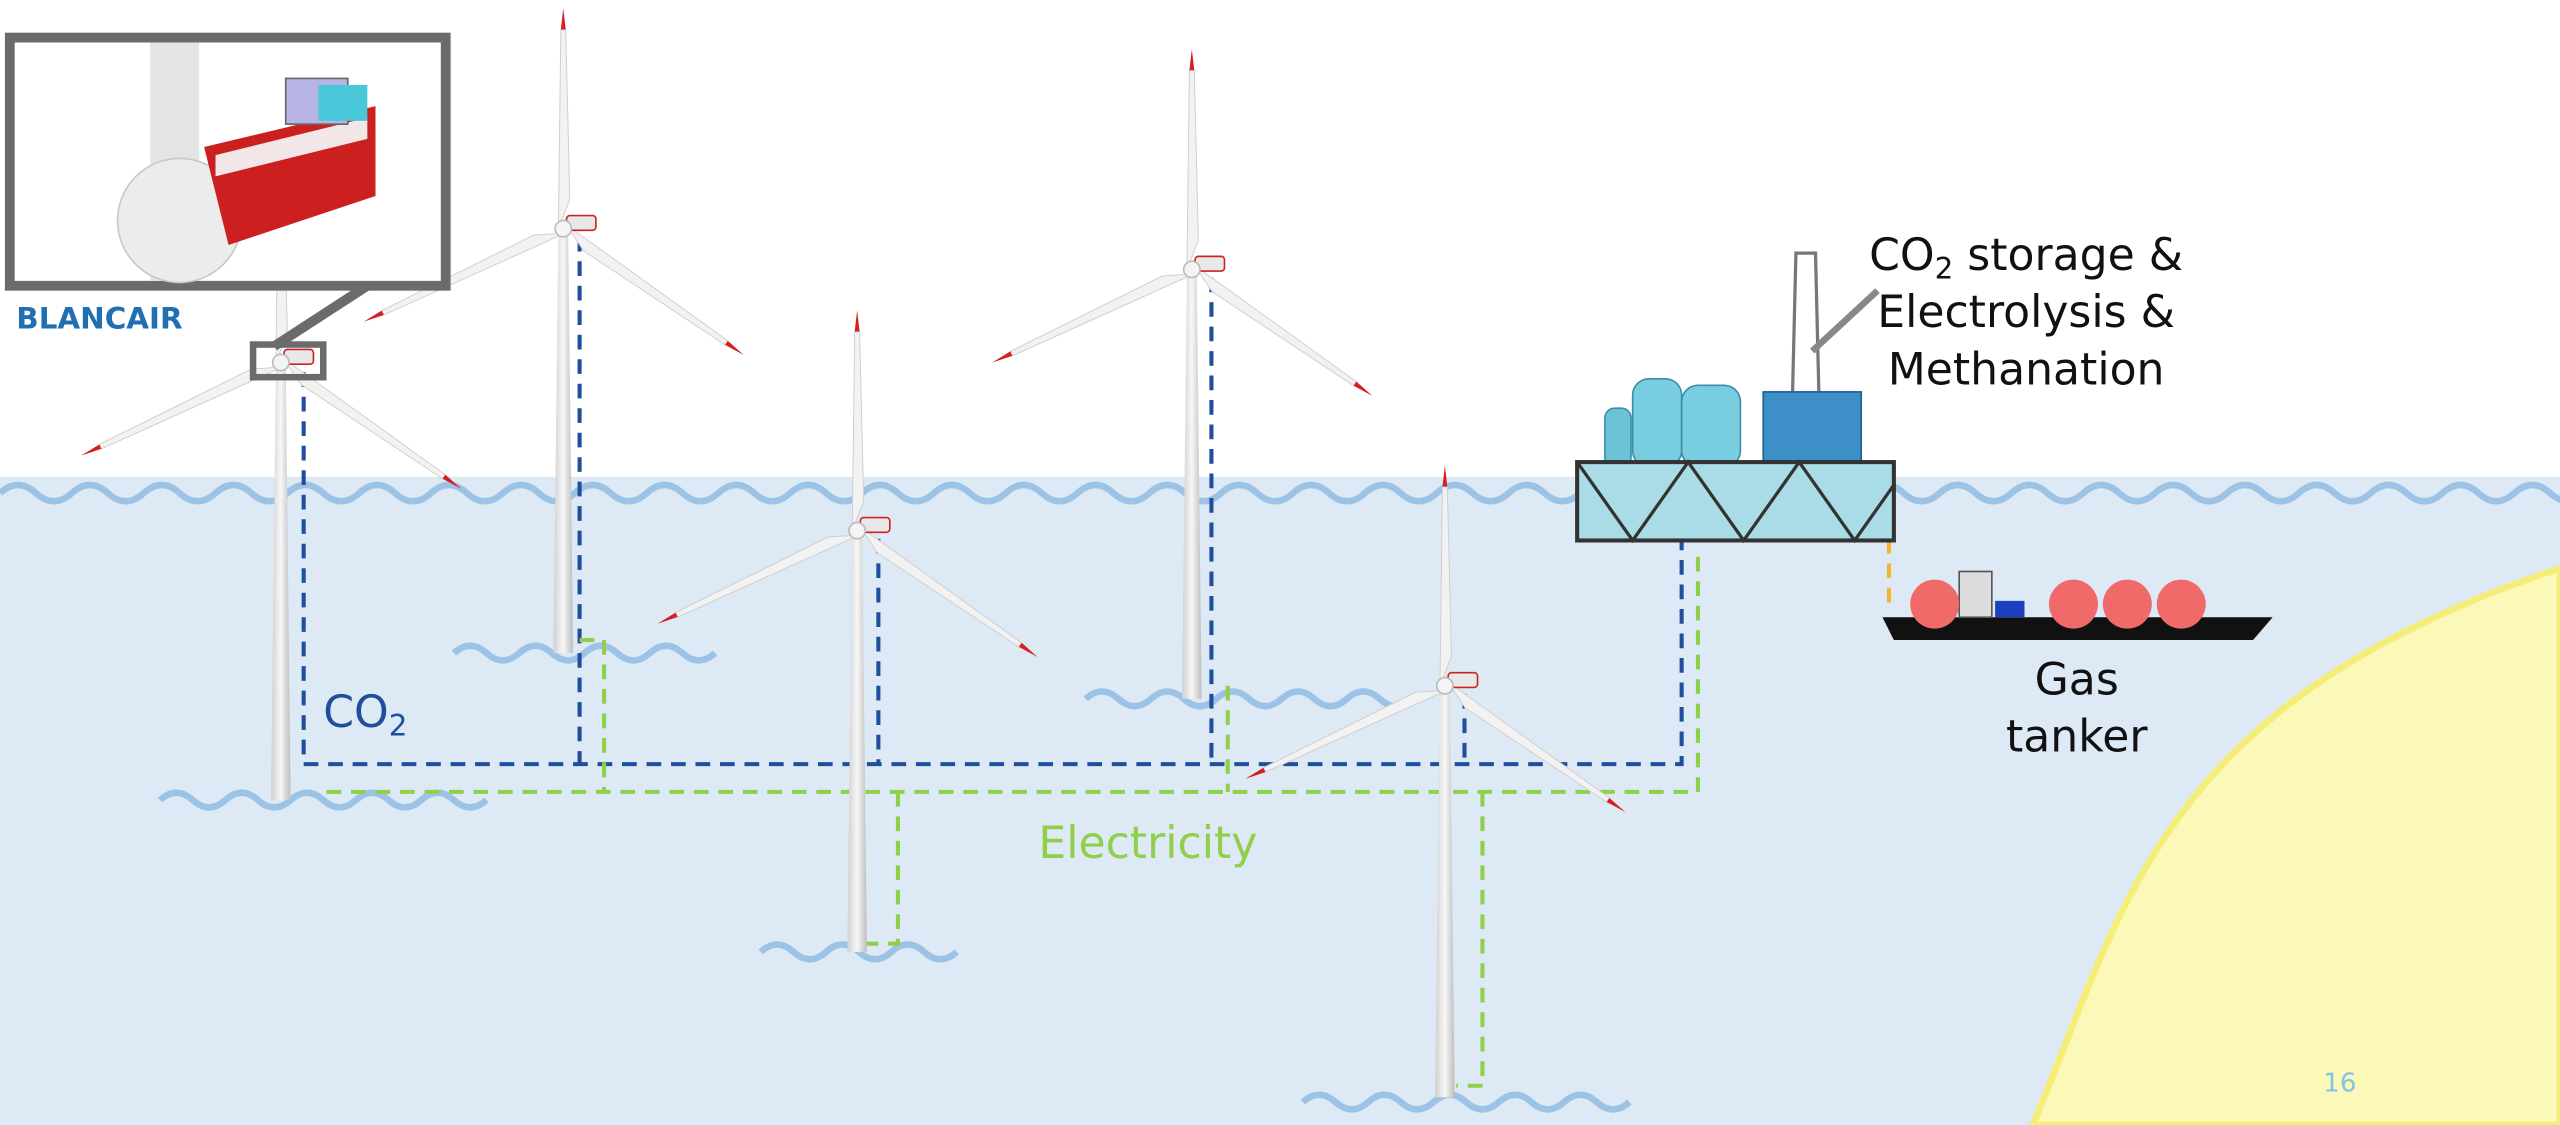 Image resolution: width=2560 pixels, height=1125 pixels. Describe the element at coordinates (2077, 679) in the screenshot. I see `tanker-label: Gas` at that location.